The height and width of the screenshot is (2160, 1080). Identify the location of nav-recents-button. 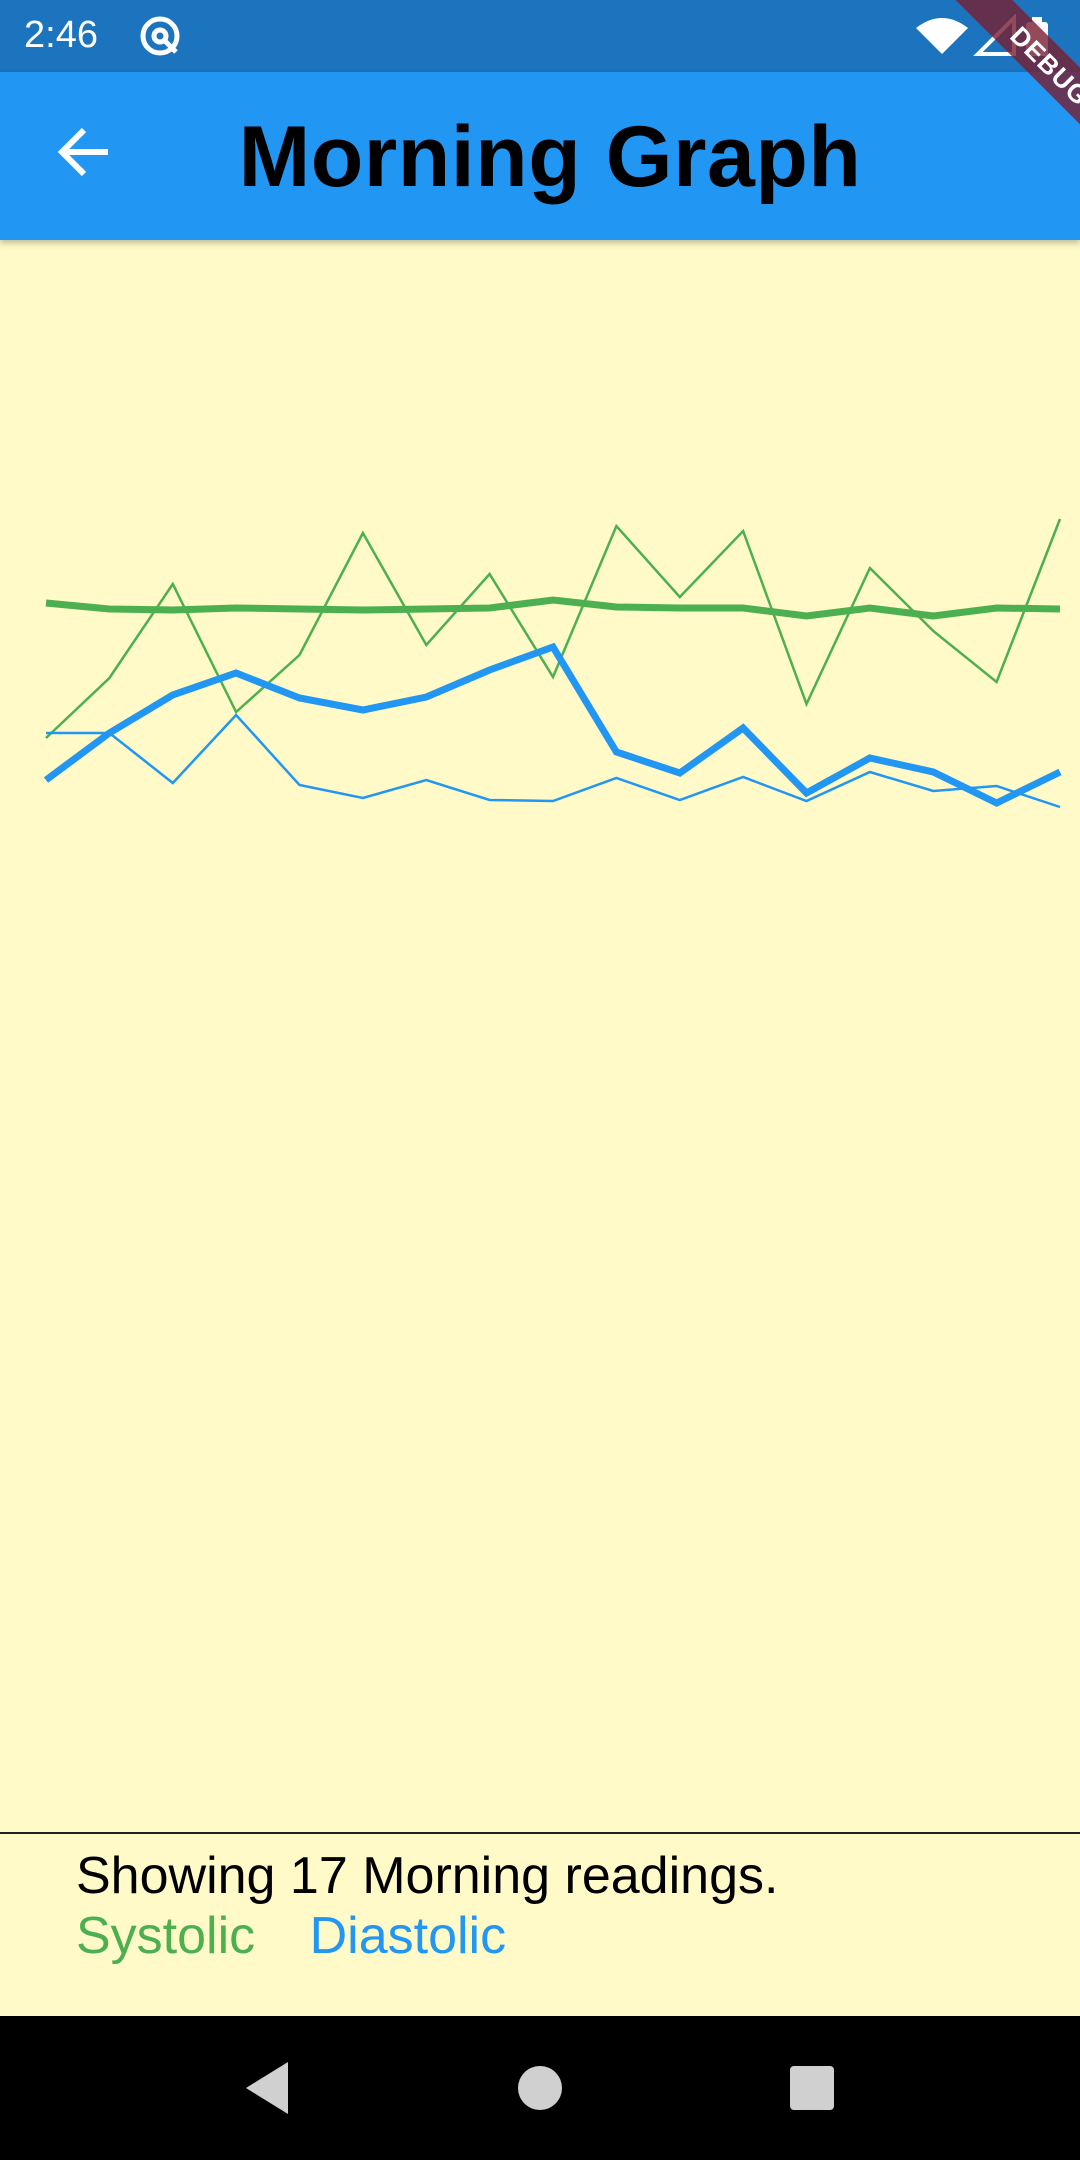
(812, 2088).